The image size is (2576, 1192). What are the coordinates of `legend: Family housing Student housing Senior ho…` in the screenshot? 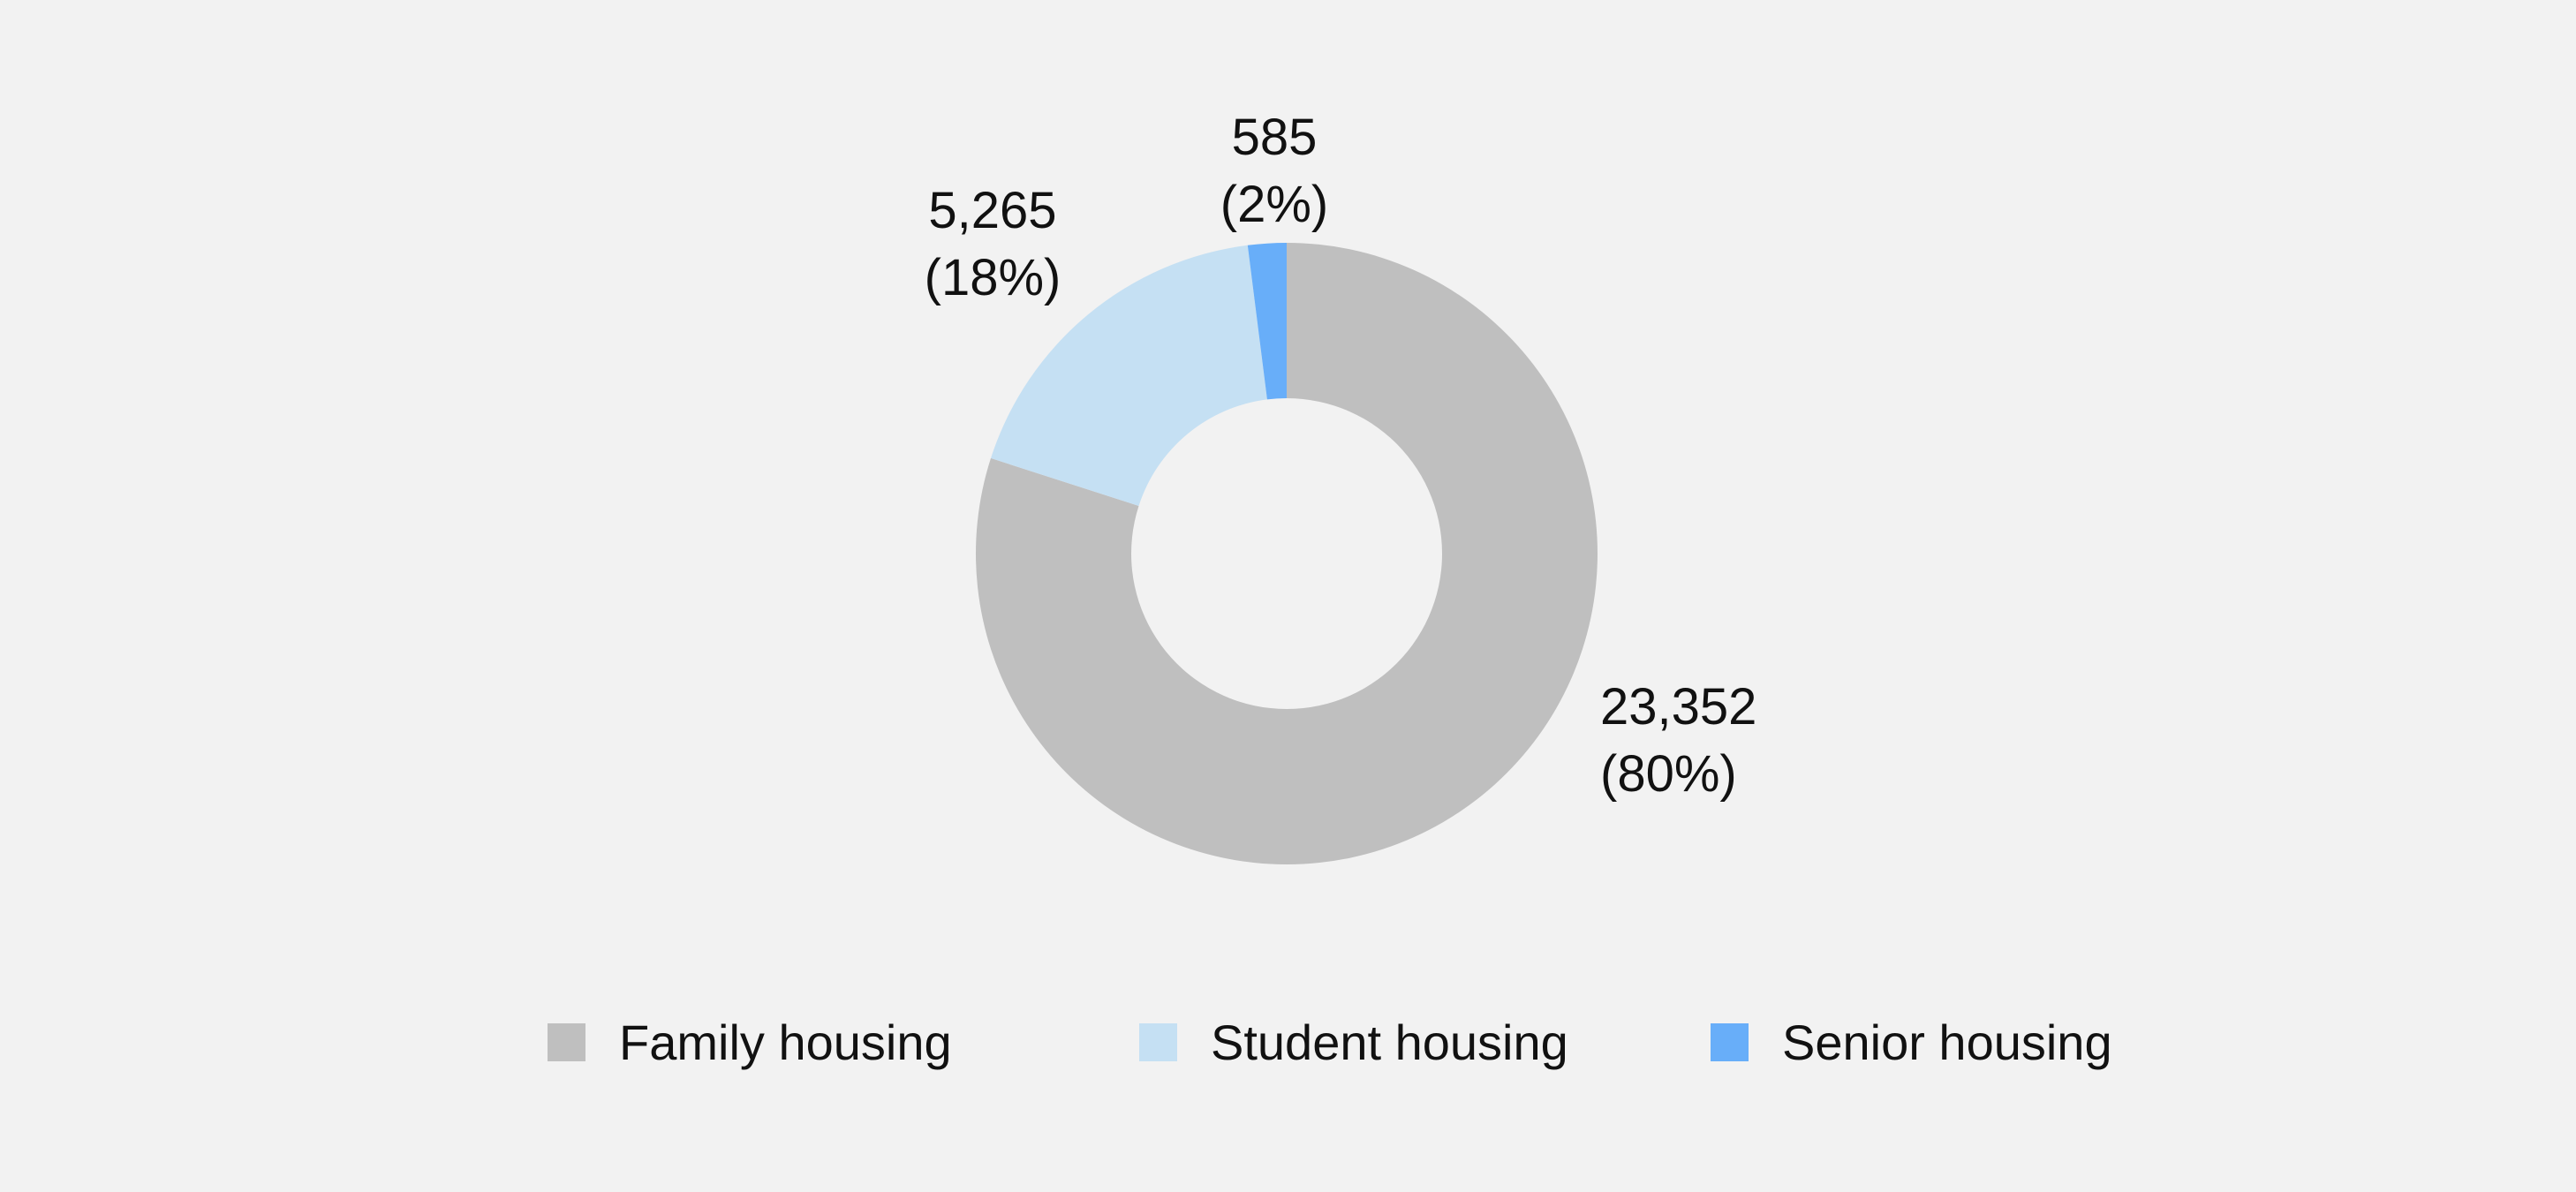 It's located at (1288, 1042).